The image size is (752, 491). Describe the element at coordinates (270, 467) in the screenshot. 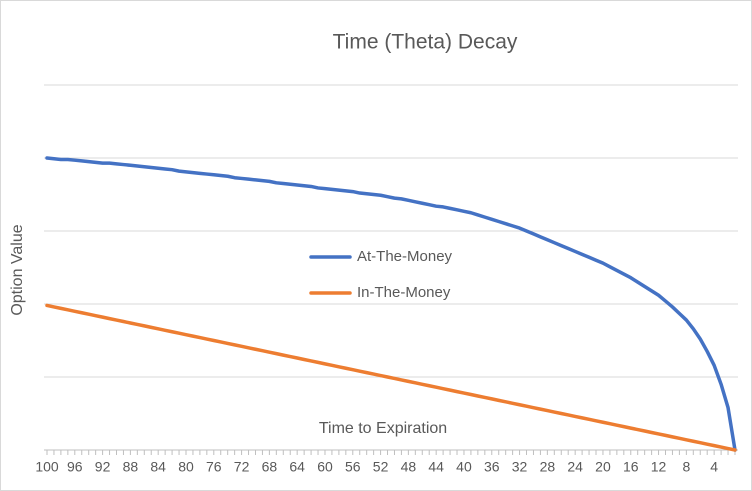

I see `x-tick-label: 68` at that location.